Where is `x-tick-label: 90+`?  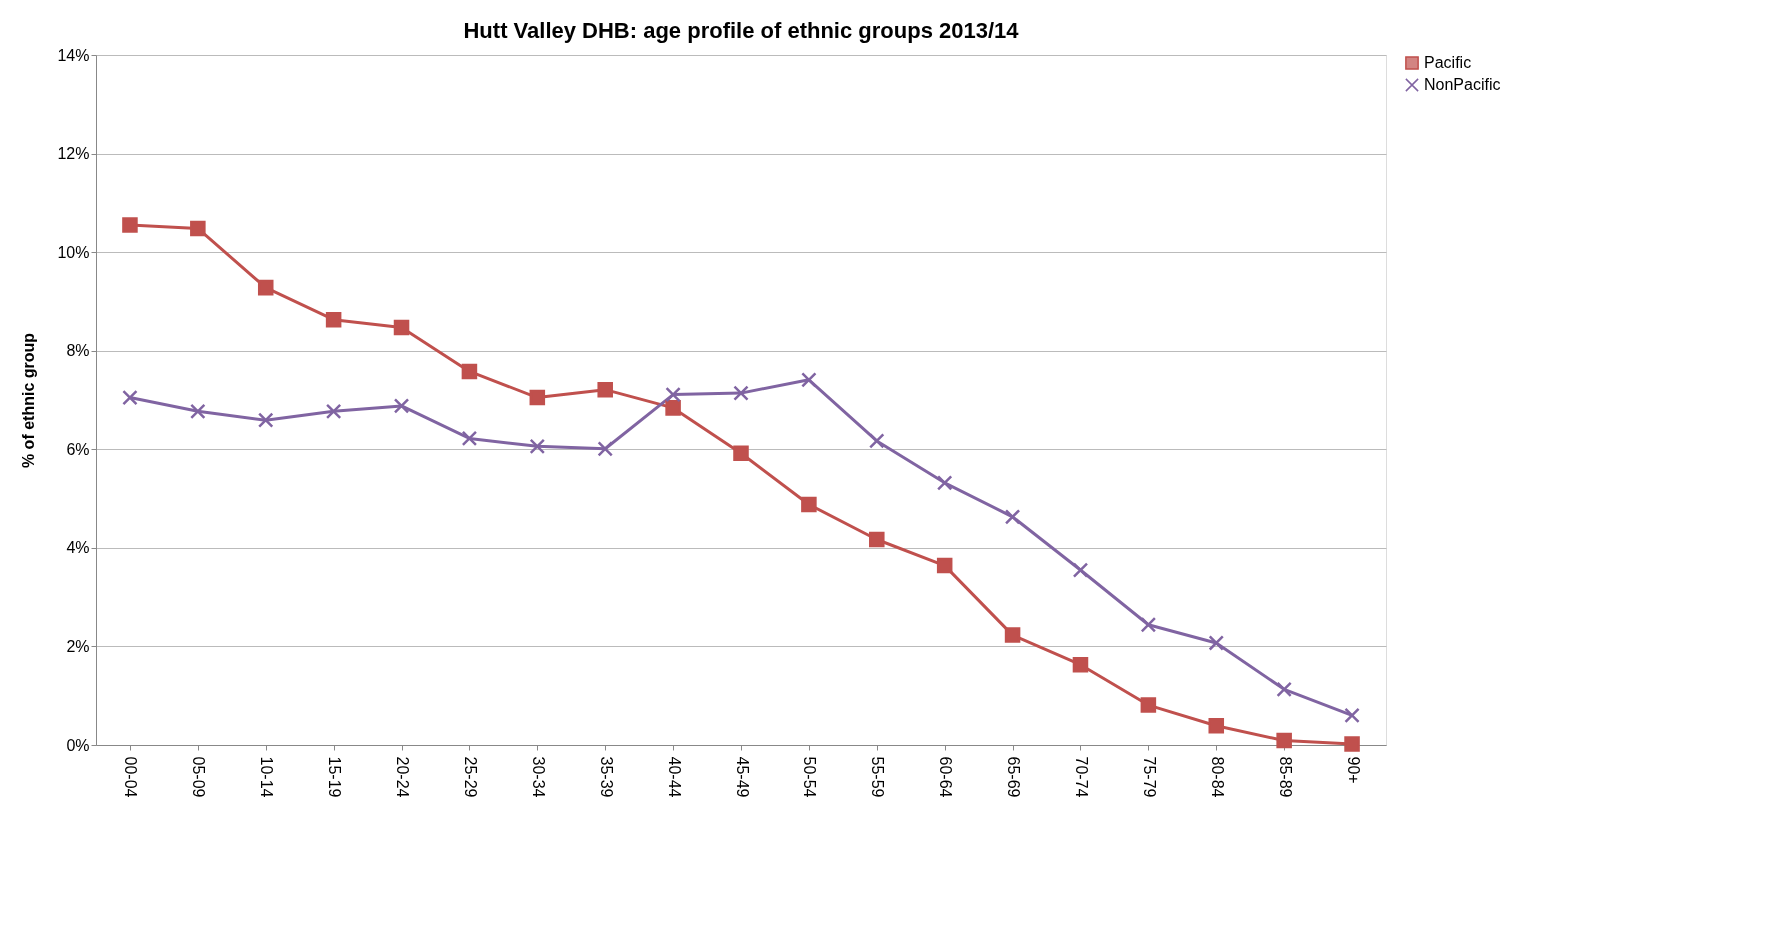
x-tick-label: 90+ is located at coordinates (1353, 770).